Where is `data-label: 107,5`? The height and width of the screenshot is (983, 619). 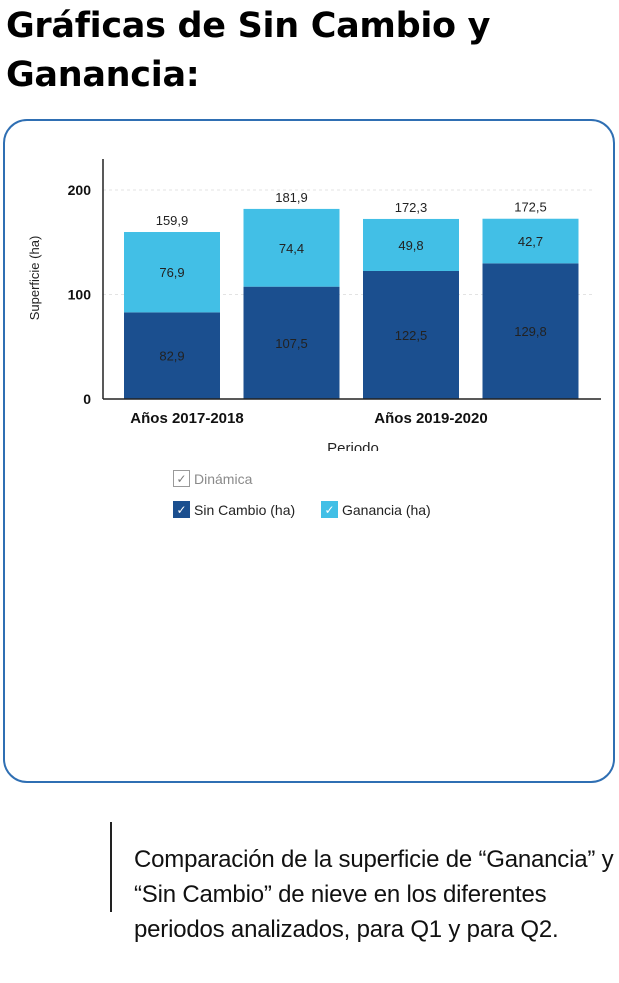 data-label: 107,5 is located at coordinates (291, 343).